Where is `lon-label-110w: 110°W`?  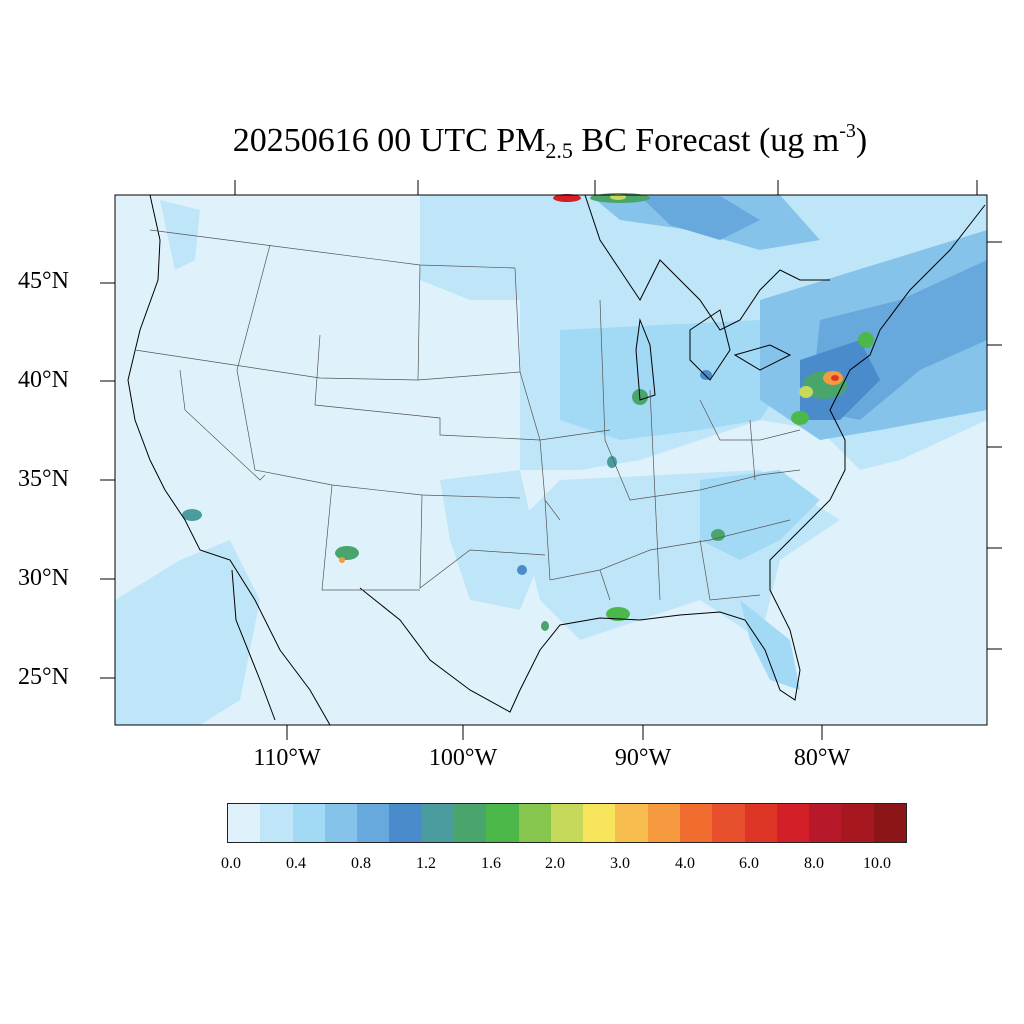 lon-label-110w: 110°W is located at coordinates (287, 758).